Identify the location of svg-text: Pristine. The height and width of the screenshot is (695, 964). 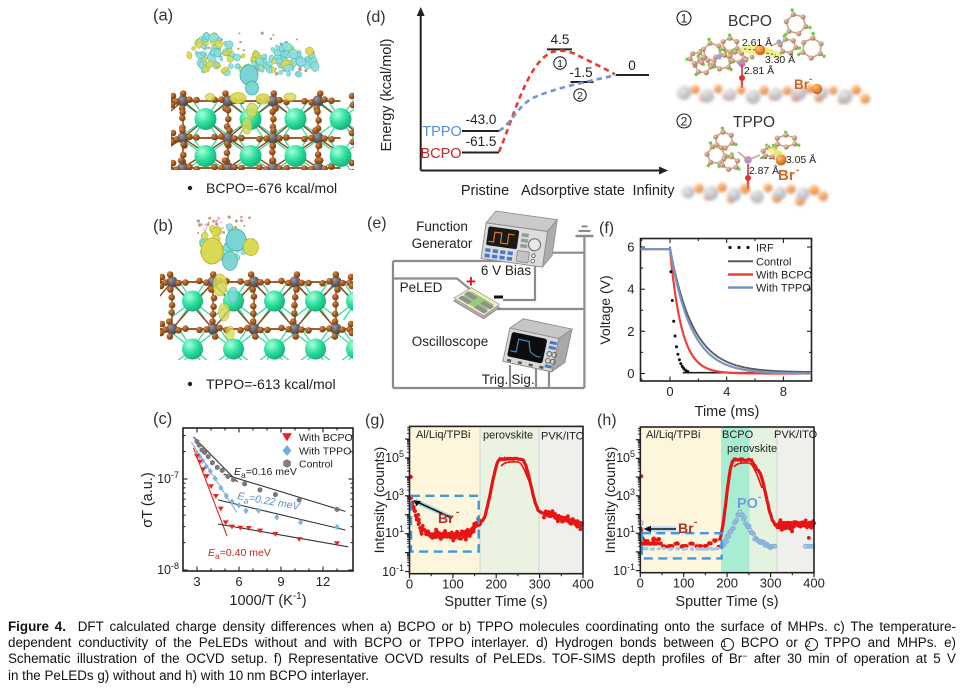
(485, 191).